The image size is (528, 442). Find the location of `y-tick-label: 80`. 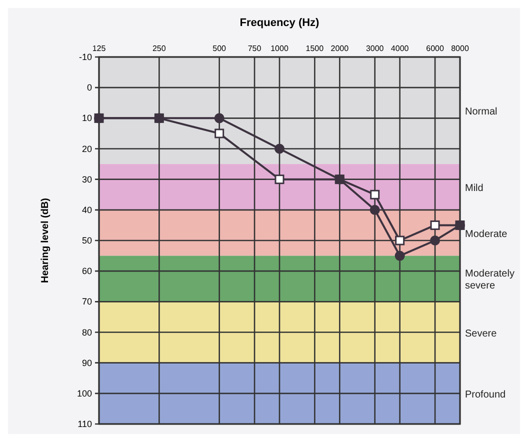

y-tick-label: 80 is located at coordinates (87, 332).